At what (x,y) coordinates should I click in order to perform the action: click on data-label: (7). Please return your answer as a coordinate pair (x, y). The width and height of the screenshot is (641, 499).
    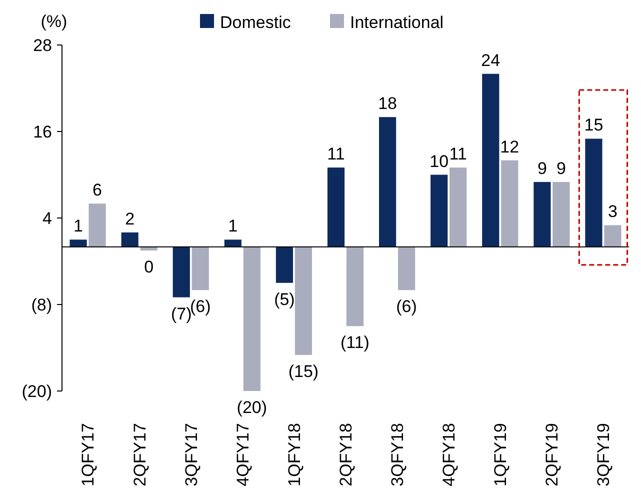
    Looking at the image, I should click on (181, 314).